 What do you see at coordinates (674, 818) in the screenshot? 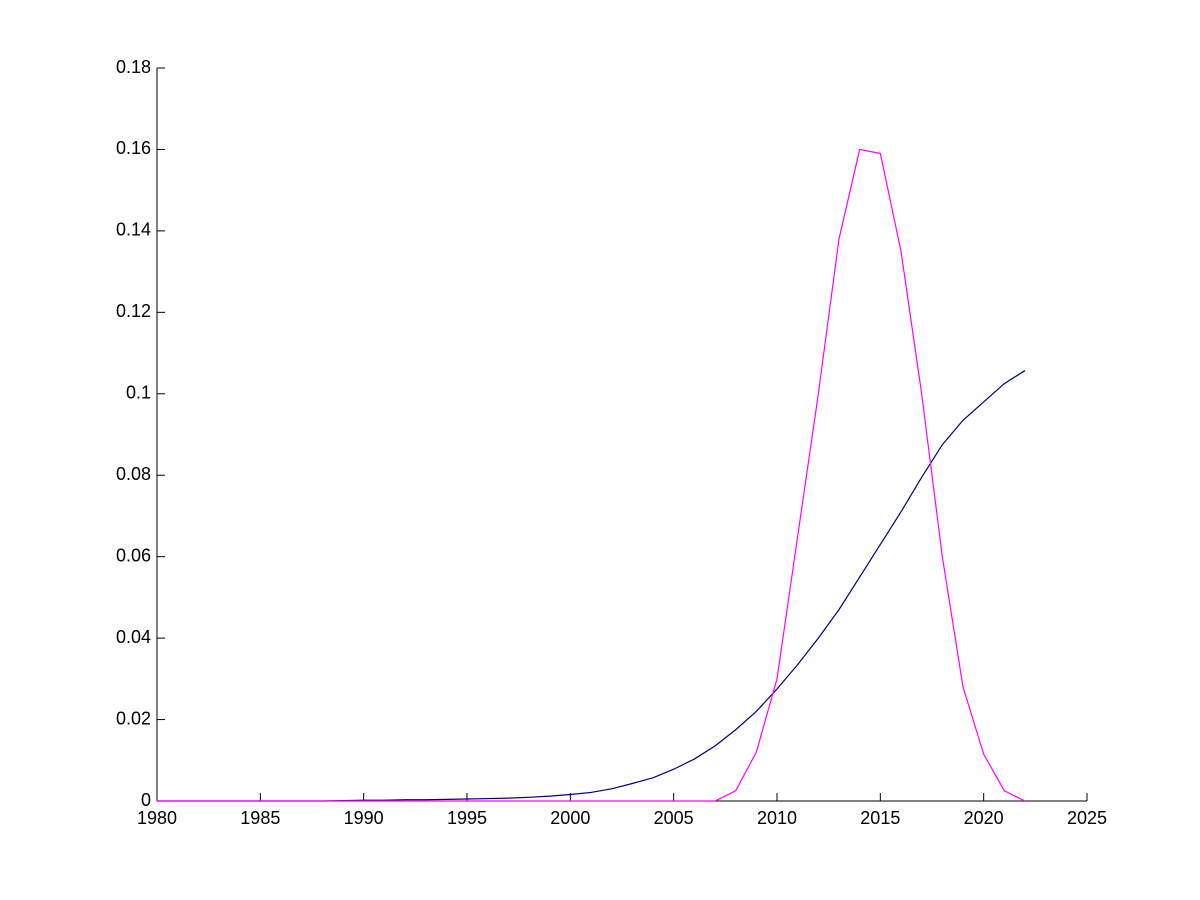
I see `x-tick-label: 2005` at bounding box center [674, 818].